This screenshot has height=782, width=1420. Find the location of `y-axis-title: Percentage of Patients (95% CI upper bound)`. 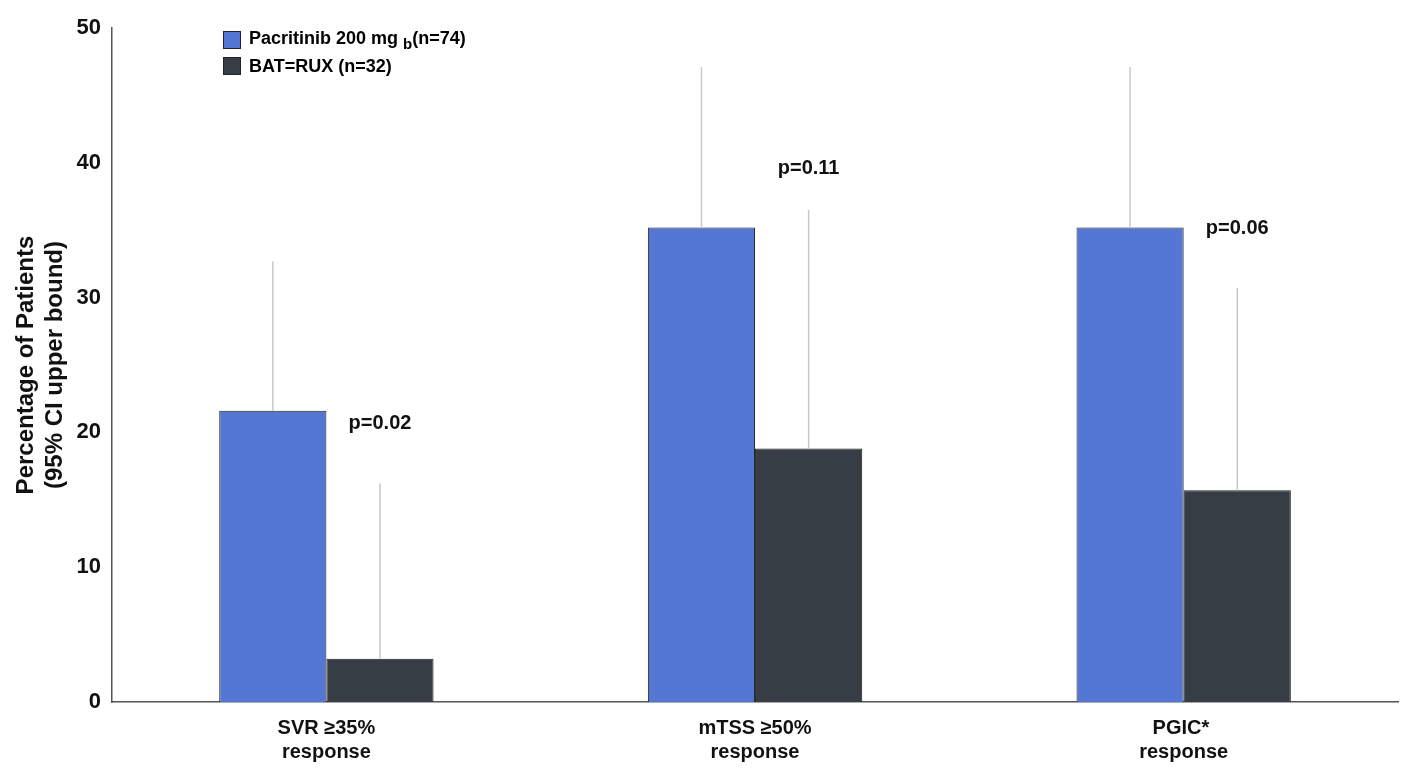

y-axis-title: Percentage of Patients (95% CI upper bound) is located at coordinates (39, 365).